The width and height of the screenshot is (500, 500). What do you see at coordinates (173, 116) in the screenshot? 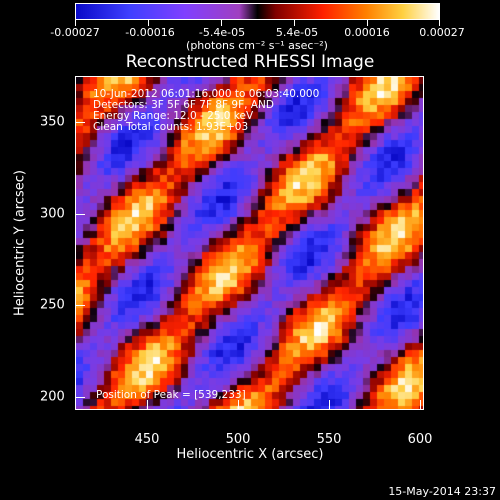
I see `energy-range-label: Energy Range: 12.0 - 25.0 keV` at bounding box center [173, 116].